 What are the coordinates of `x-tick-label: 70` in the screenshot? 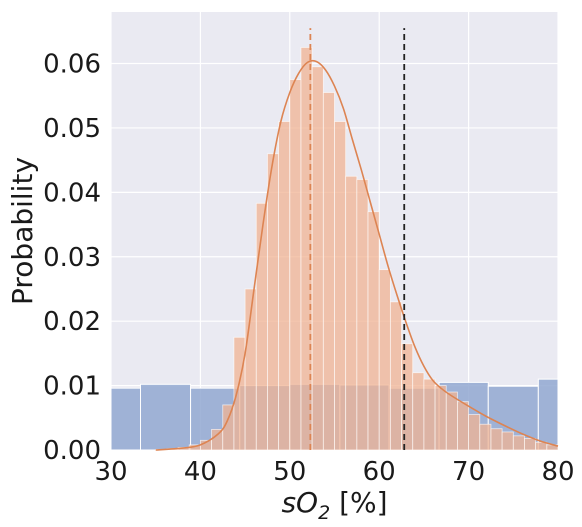 It's located at (468, 472).